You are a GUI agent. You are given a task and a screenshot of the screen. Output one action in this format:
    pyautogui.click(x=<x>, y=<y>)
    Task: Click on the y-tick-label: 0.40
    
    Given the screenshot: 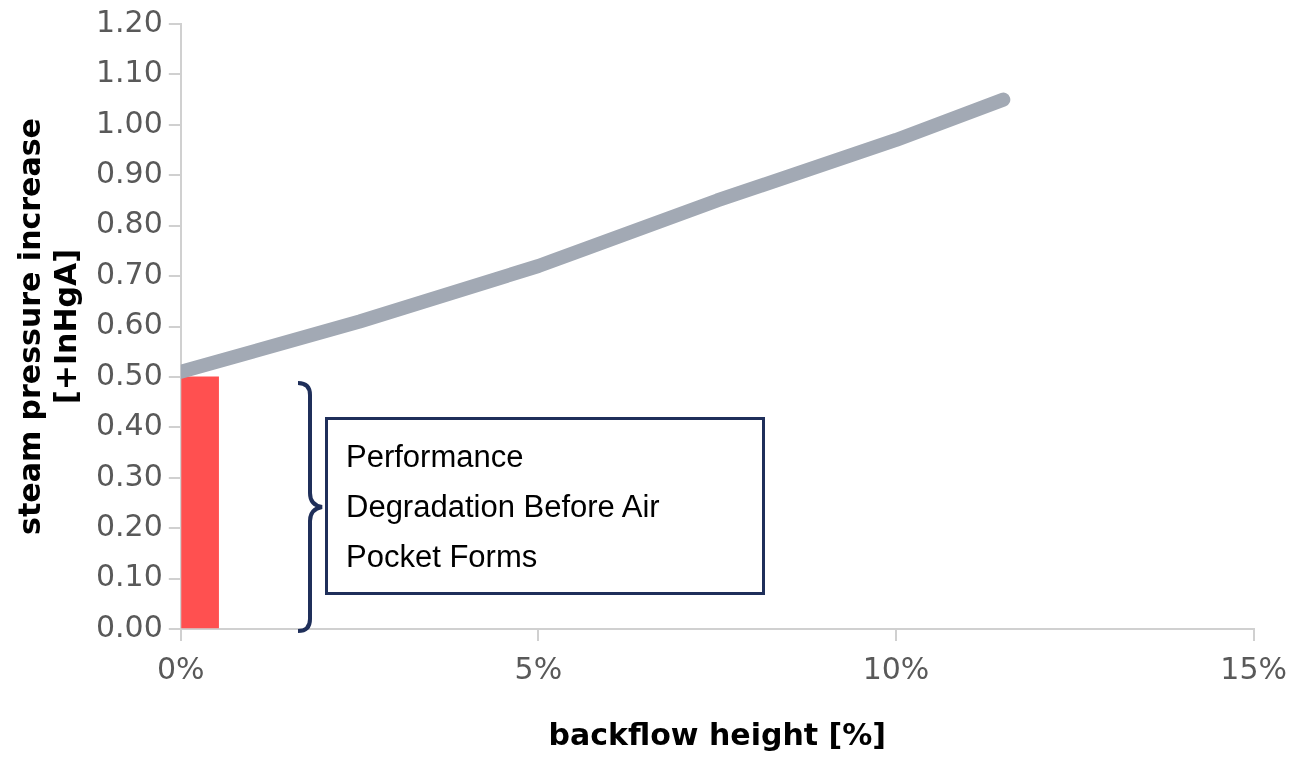 What is the action you would take?
    pyautogui.click(x=129, y=425)
    